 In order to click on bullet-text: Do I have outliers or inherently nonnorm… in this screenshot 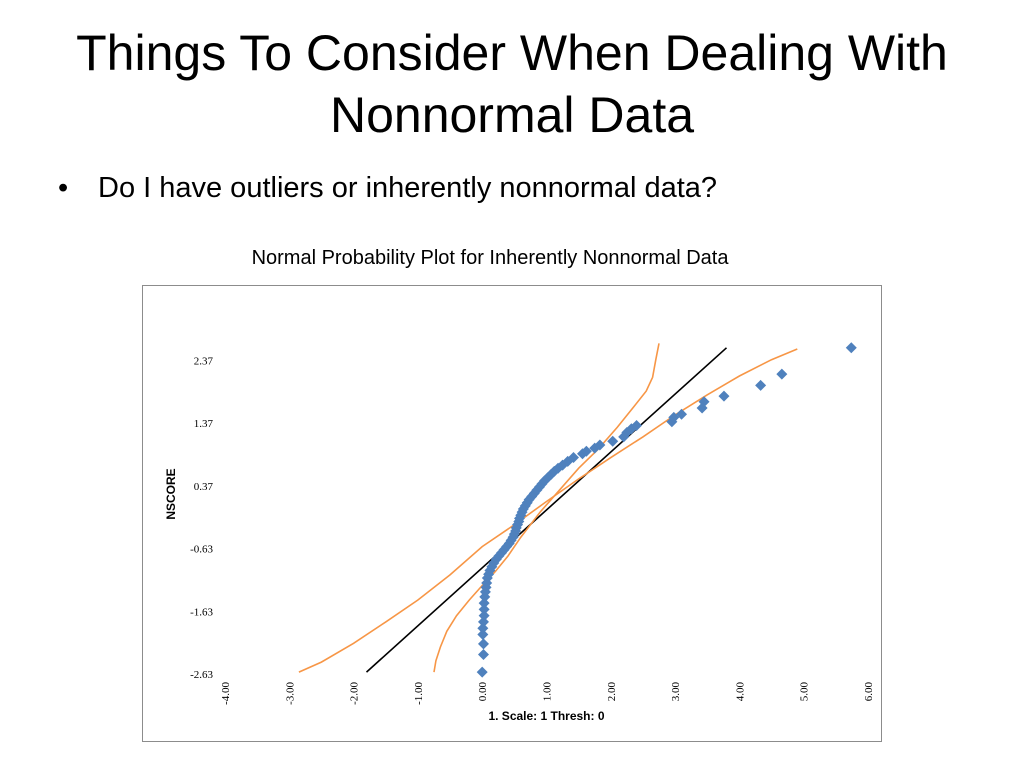, I will do `click(408, 188)`.